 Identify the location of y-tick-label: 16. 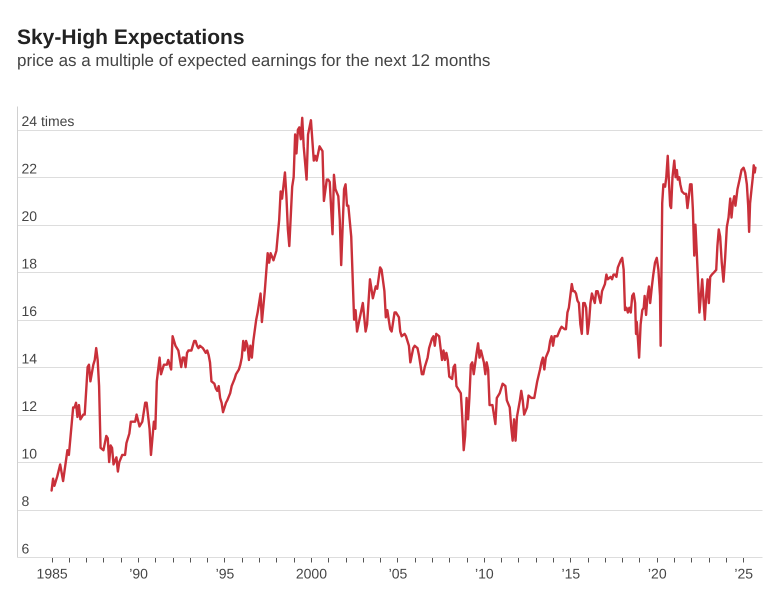
(30, 311).